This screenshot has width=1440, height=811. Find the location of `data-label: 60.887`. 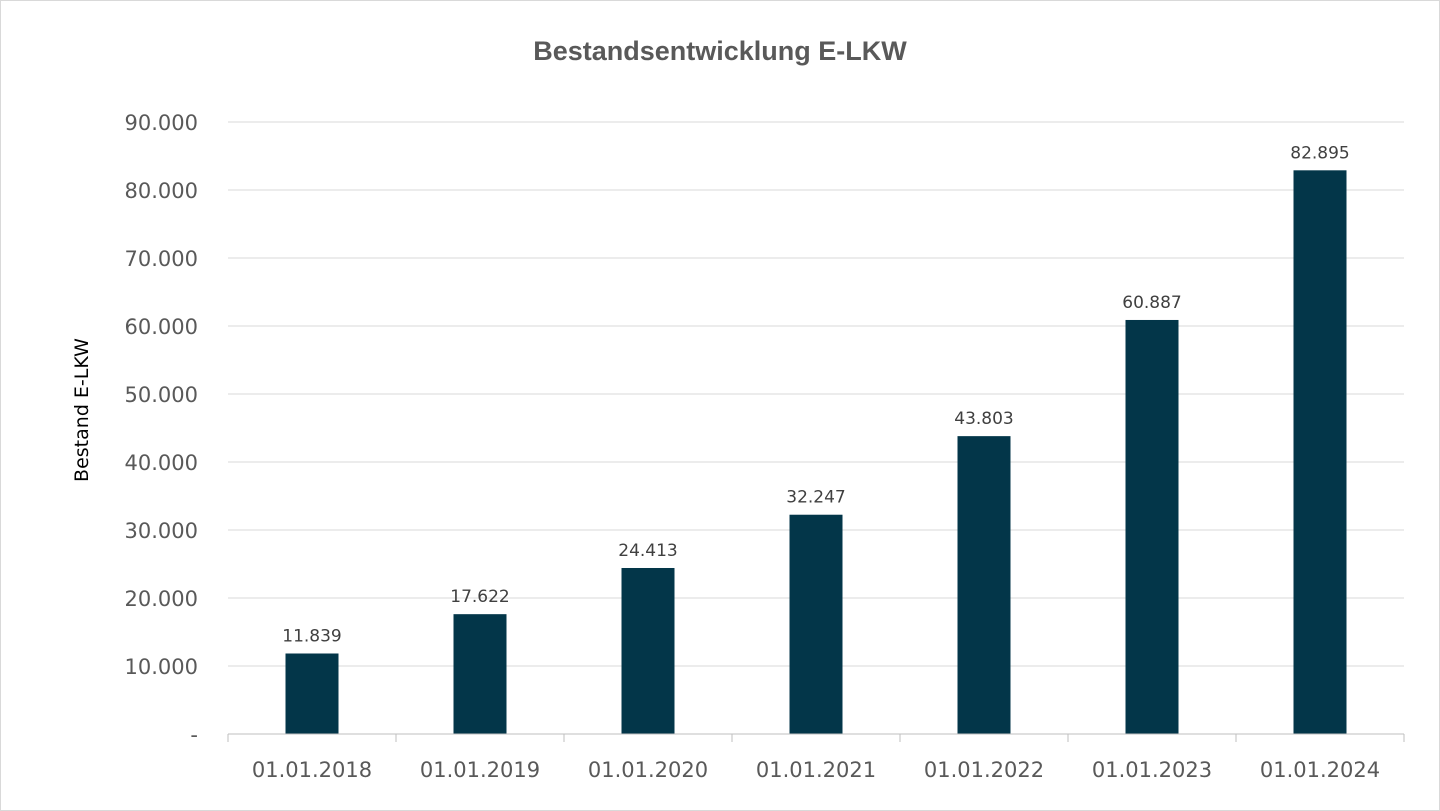

data-label: 60.887 is located at coordinates (1151, 303).